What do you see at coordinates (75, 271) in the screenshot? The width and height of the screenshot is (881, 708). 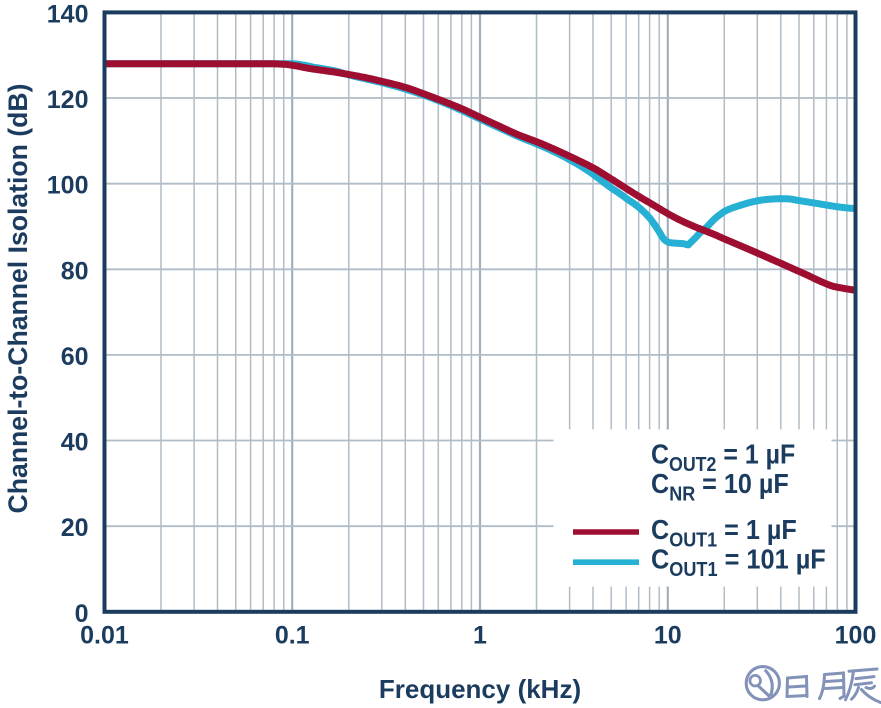 I see `svg-text: 80` at bounding box center [75, 271].